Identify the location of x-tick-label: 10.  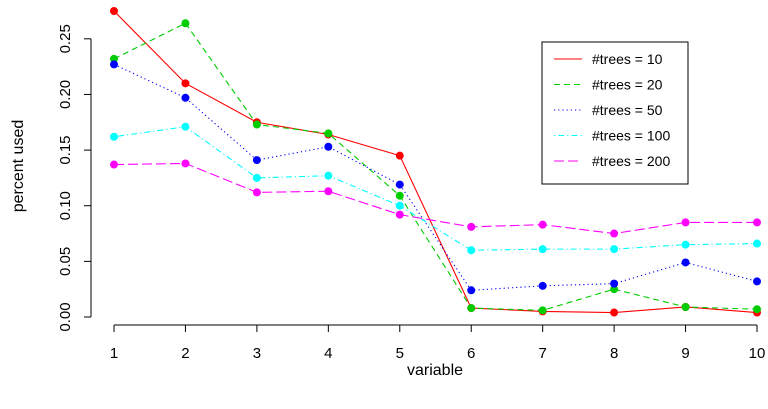
(757, 353).